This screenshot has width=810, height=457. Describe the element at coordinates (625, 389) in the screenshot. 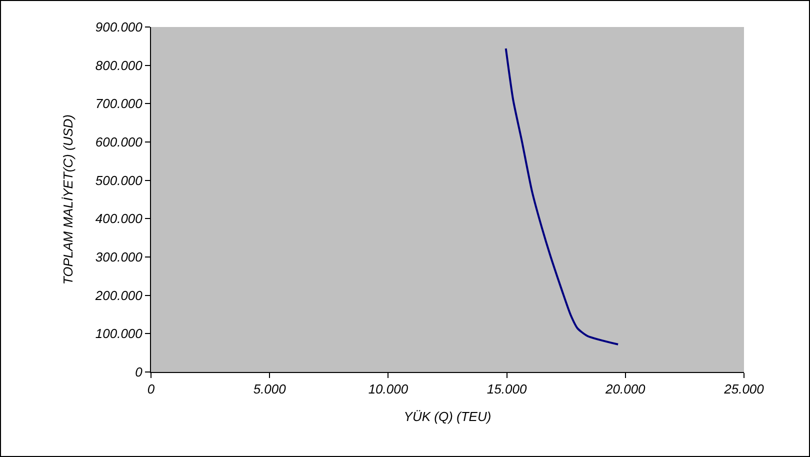

I see `x-tick-label: 20.000` at that location.